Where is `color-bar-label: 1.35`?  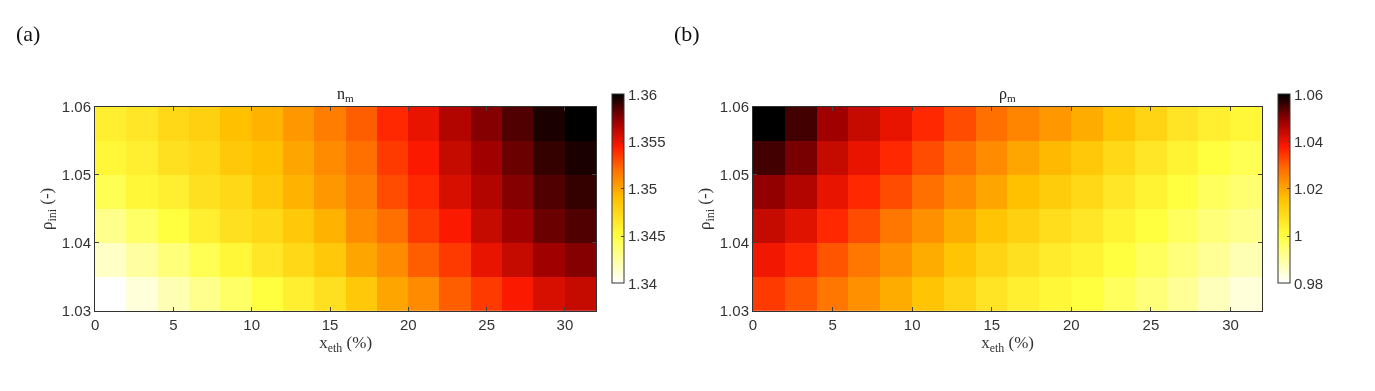
color-bar-label: 1.35 is located at coordinates (643, 189).